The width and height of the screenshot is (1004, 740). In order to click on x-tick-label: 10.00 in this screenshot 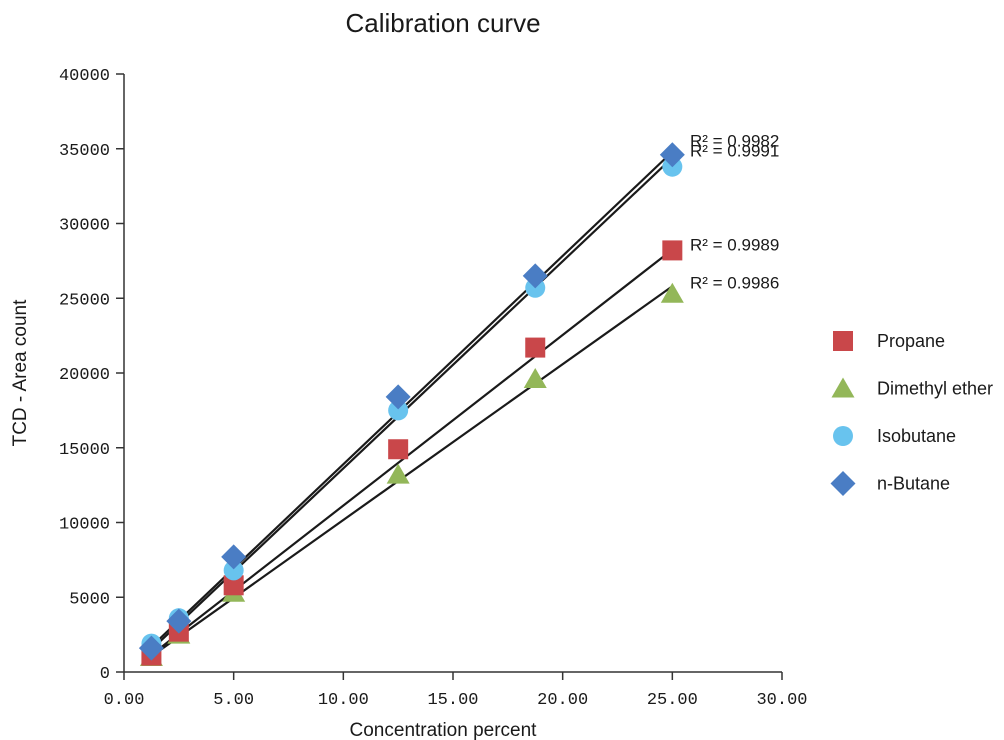, I will do `click(343, 700)`.